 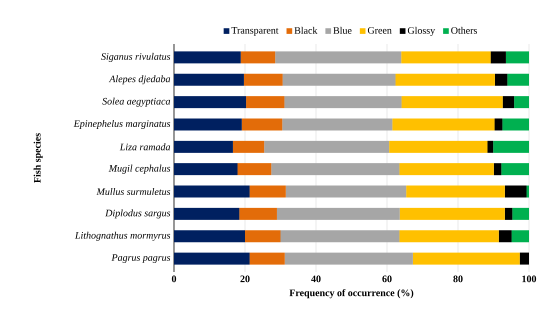 I want to click on y-tick-label: Mullus surmuletus, so click(x=133, y=192).